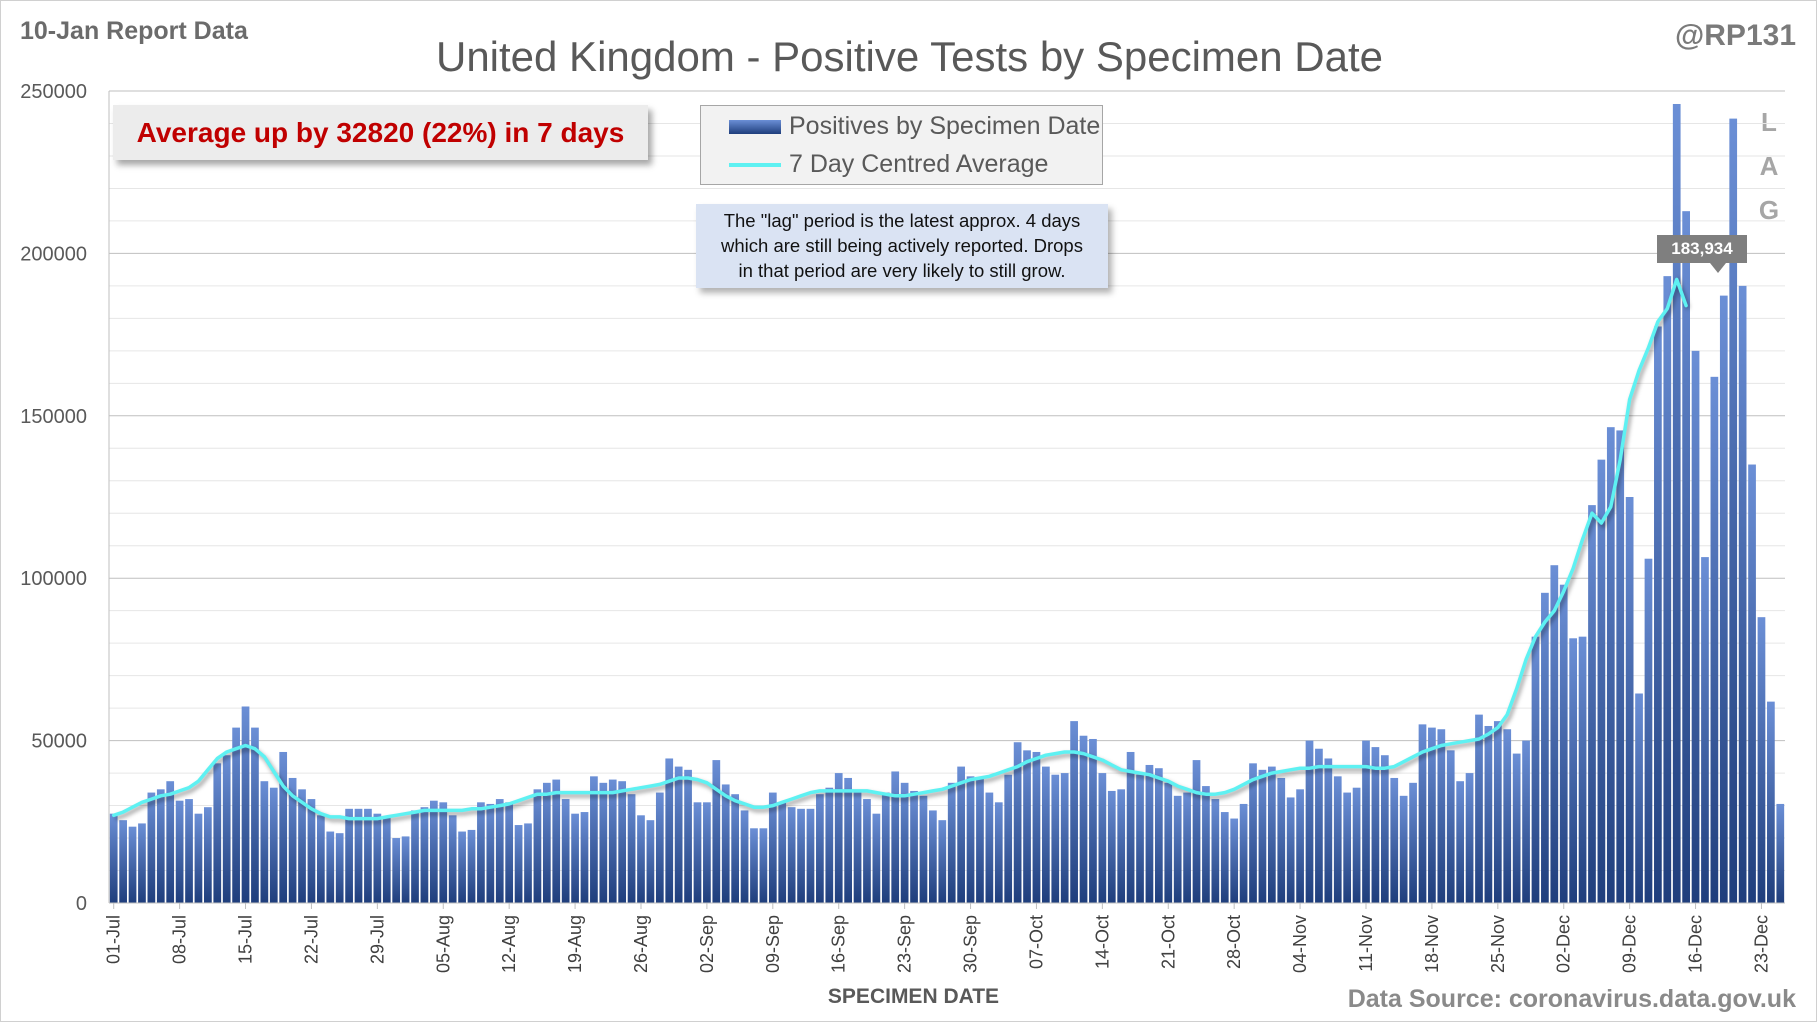 This screenshot has height=1023, width=1817. Describe the element at coordinates (443, 944) in the screenshot. I see `x-tick-label: 05-Aug` at that location.